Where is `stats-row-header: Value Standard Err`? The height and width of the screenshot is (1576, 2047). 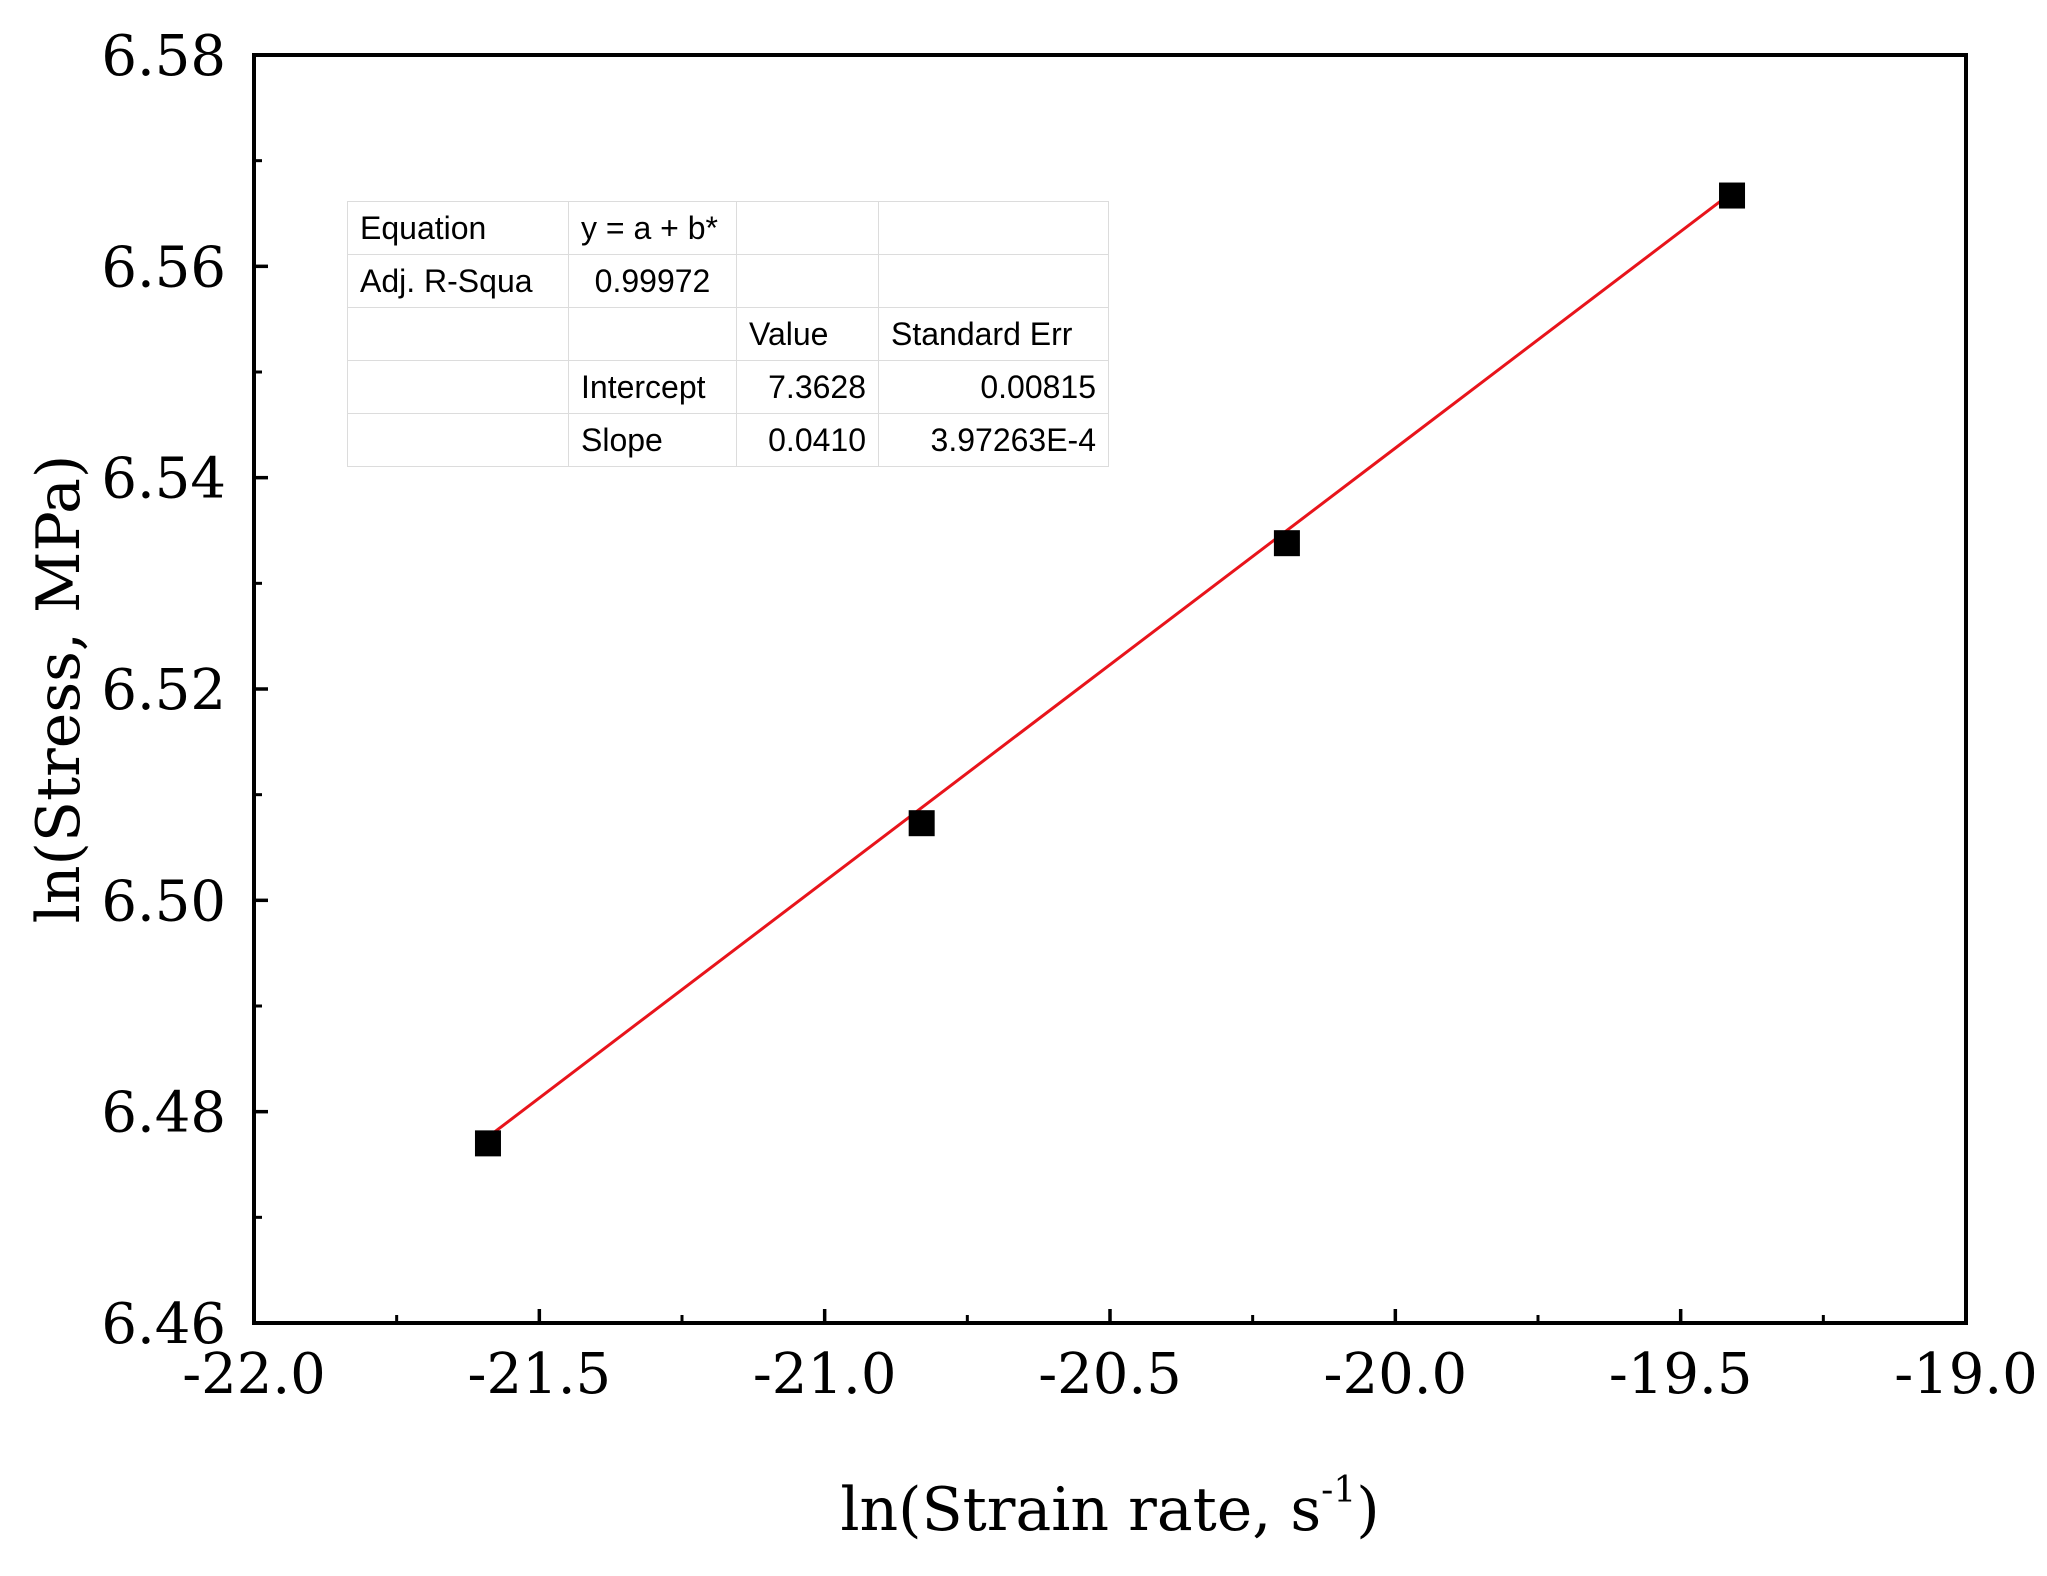
stats-row-header: Value Standard Err is located at coordinates (728, 334).